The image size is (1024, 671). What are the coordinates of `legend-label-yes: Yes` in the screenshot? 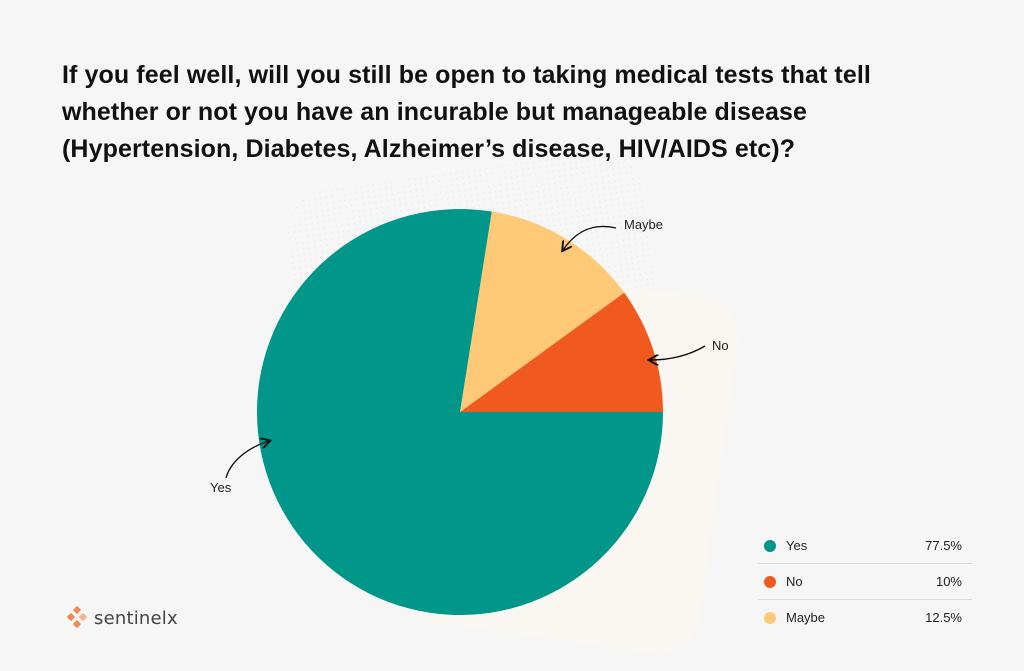 It's located at (797, 545).